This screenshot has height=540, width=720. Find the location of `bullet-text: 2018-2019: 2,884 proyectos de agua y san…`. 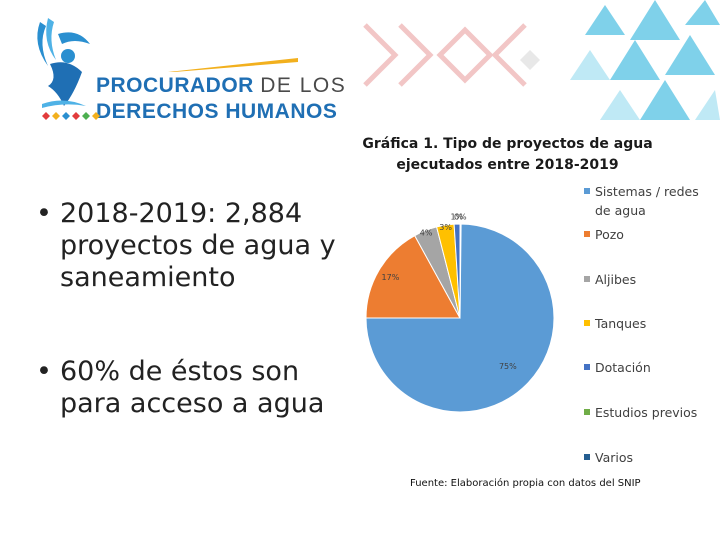

bullet-text: 2018-2019: 2,884 proyectos de agua y san… is located at coordinates (198, 245).